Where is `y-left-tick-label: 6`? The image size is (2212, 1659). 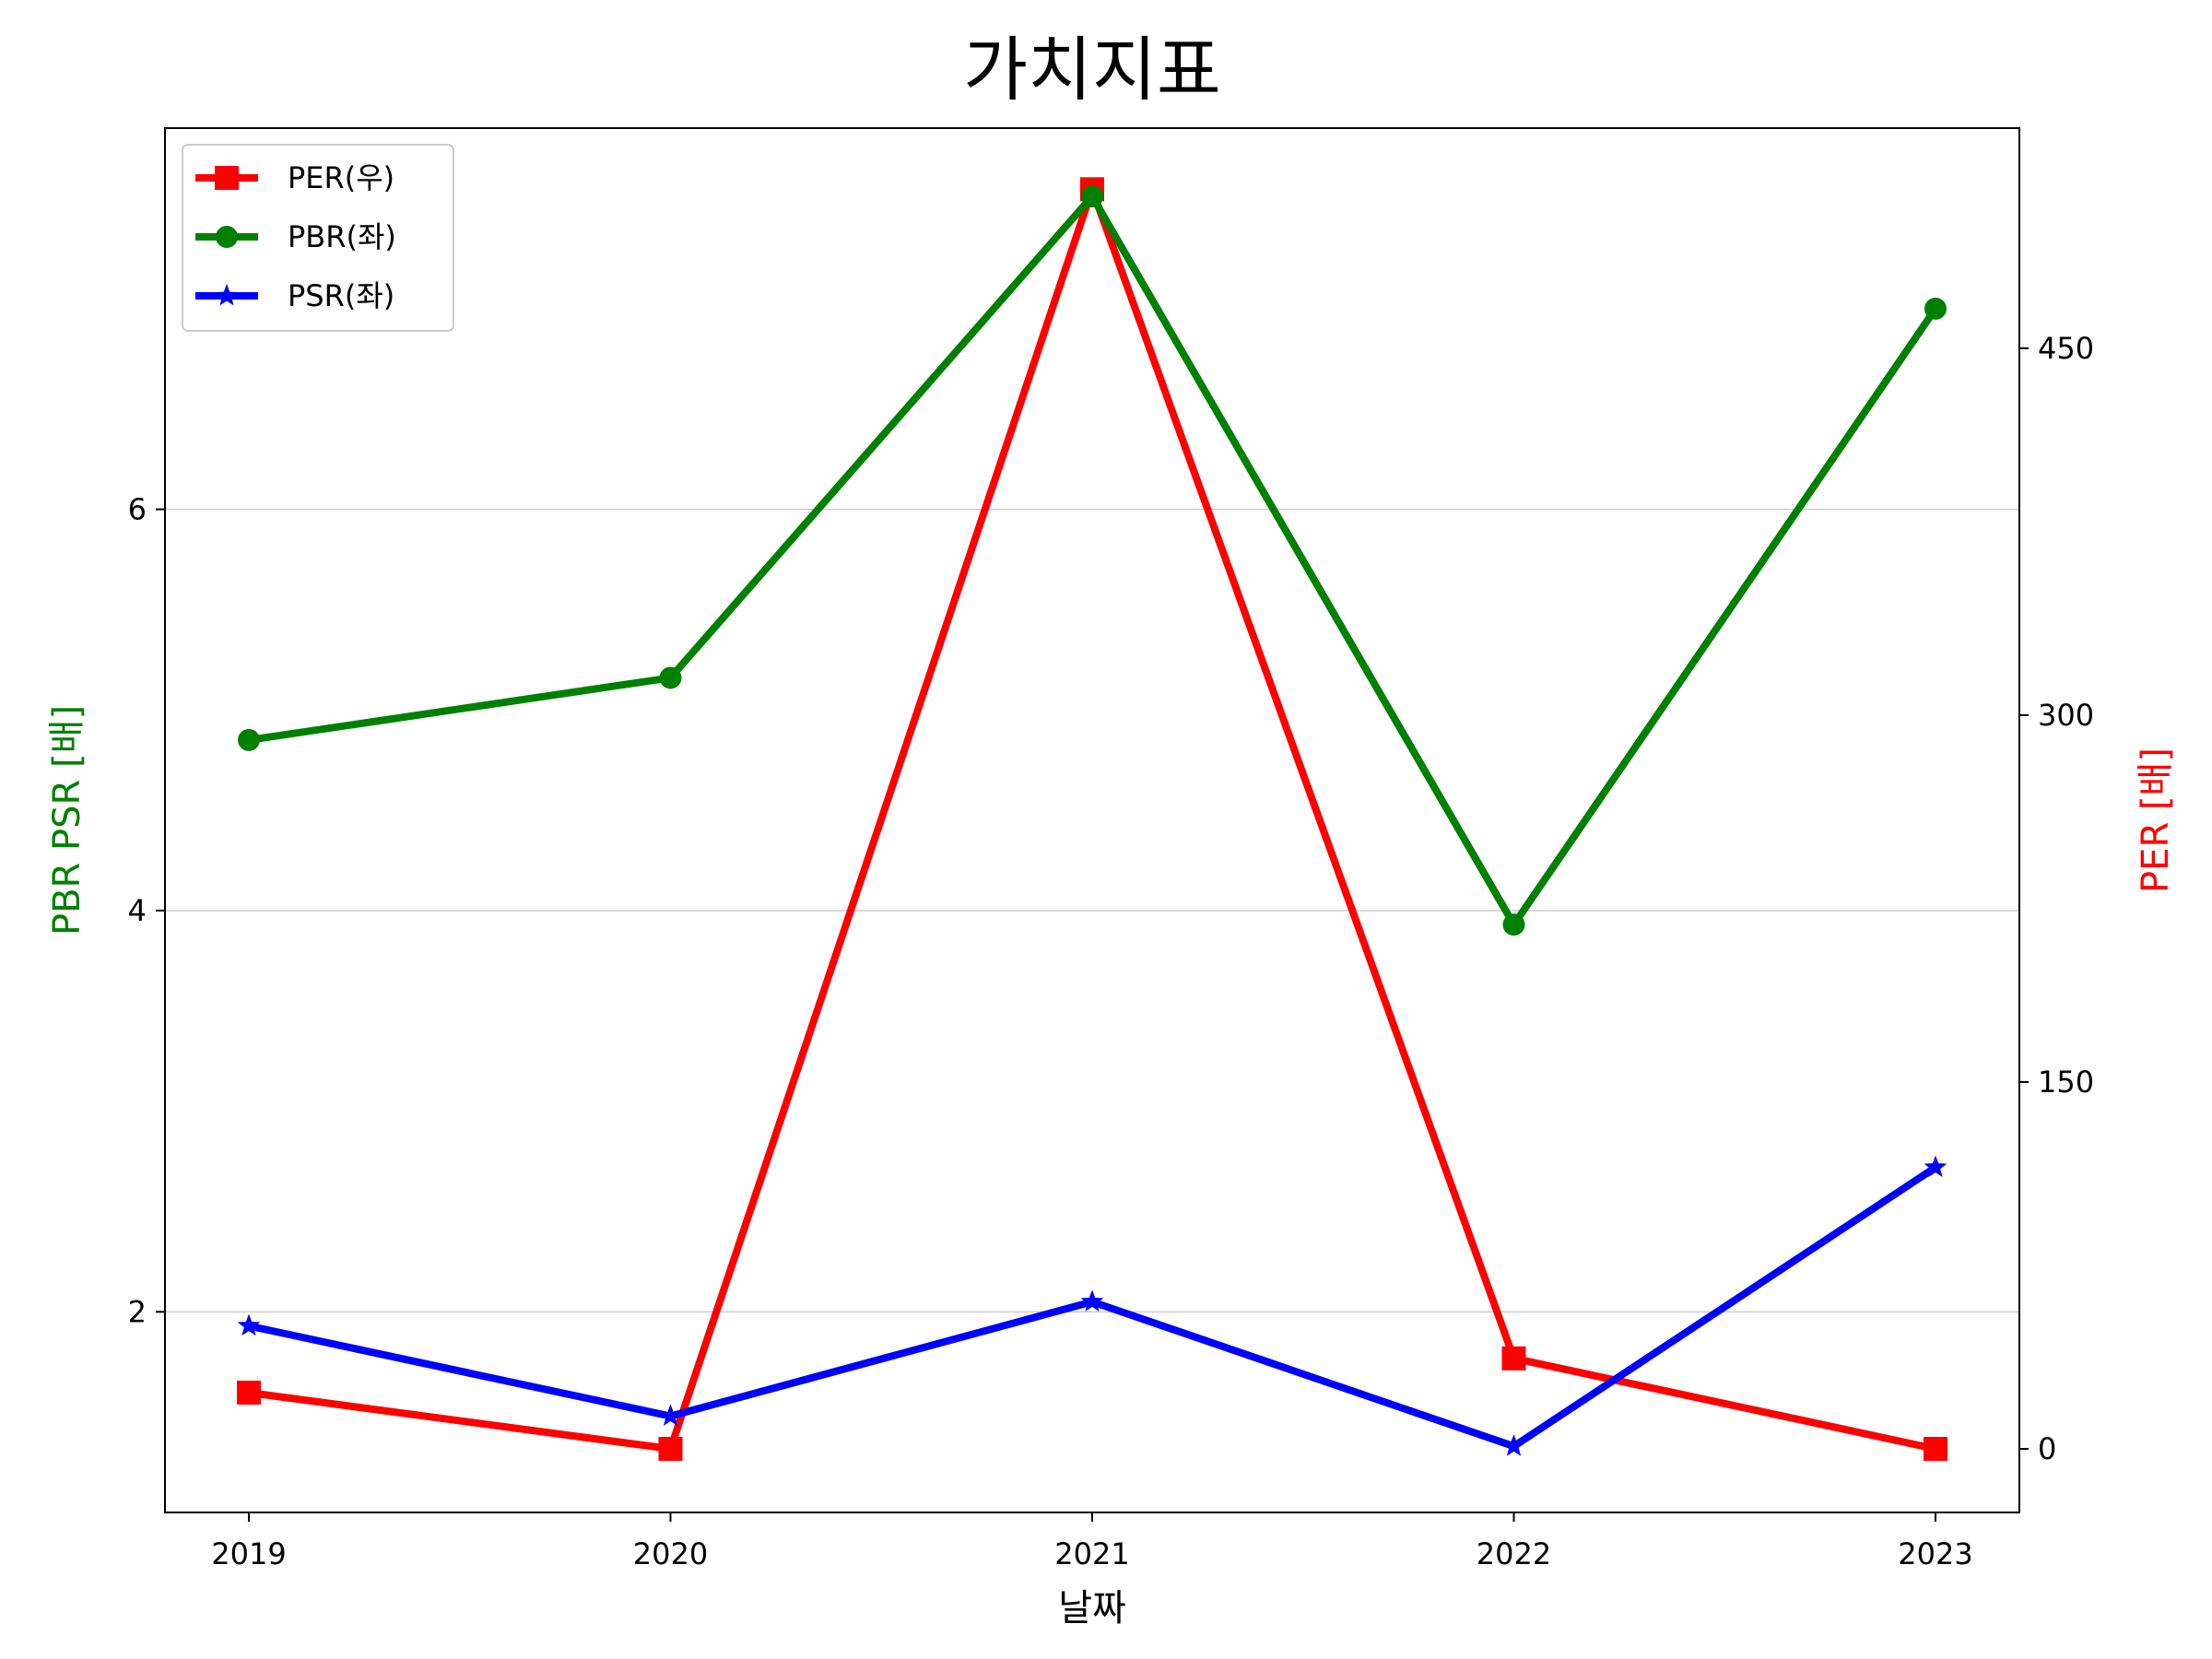
y-left-tick-label: 6 is located at coordinates (137, 509).